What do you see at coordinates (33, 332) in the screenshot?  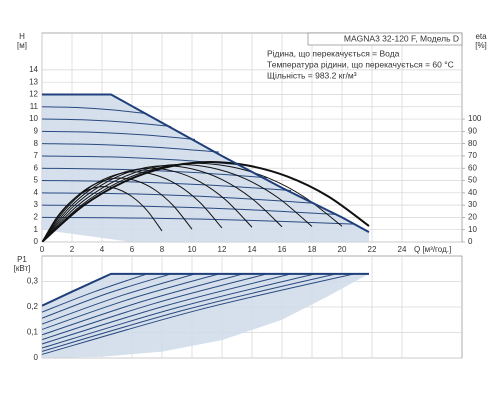 I see `y-tick-label: 0,1` at bounding box center [33, 332].